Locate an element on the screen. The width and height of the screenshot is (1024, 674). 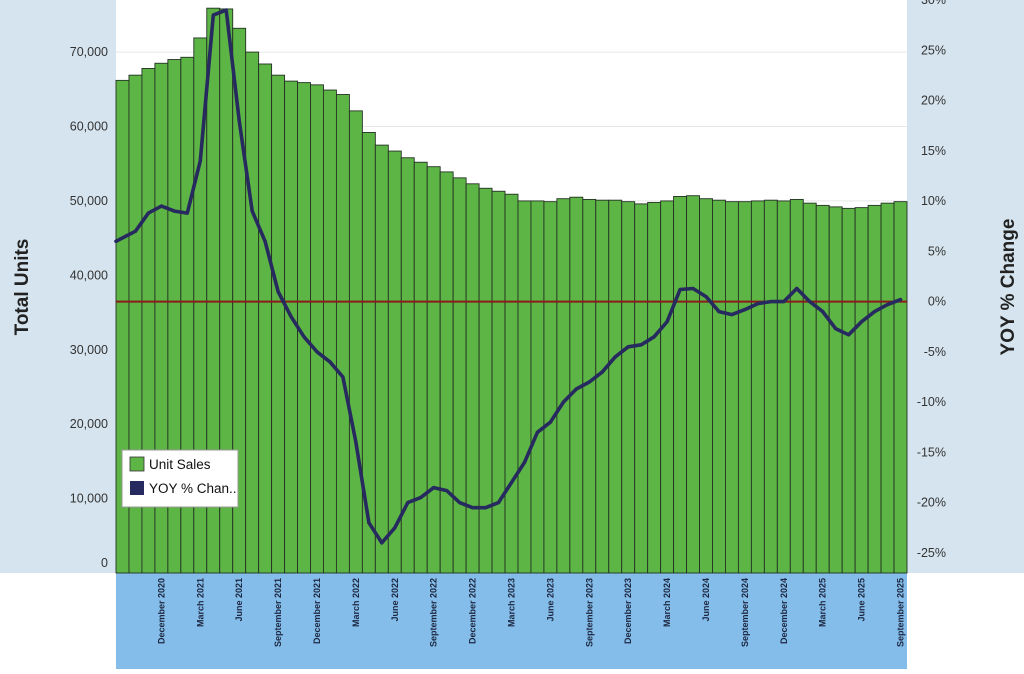
x-tick-label: June 2022 is located at coordinates (395, 600).